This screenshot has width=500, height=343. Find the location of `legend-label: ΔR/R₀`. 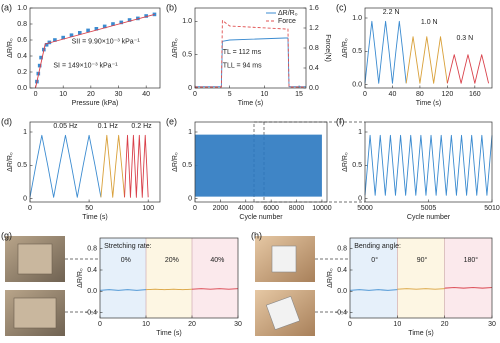

legend-label: ΔR/R₀ is located at coordinates (288, 13).